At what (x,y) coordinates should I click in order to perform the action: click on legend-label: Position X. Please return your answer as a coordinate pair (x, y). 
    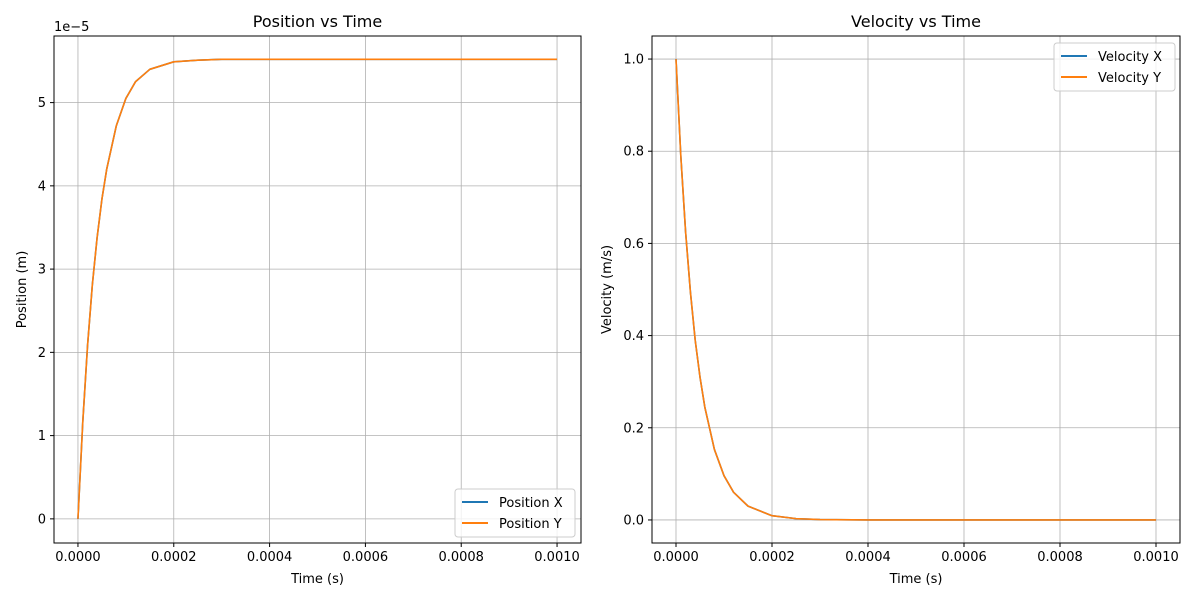
    Looking at the image, I should click on (531, 503).